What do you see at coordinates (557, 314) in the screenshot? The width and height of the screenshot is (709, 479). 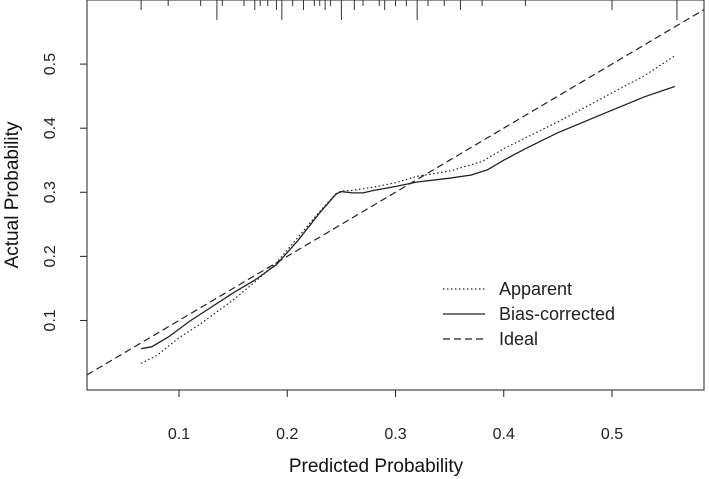 I see `legend-label: Bias-corrected` at bounding box center [557, 314].